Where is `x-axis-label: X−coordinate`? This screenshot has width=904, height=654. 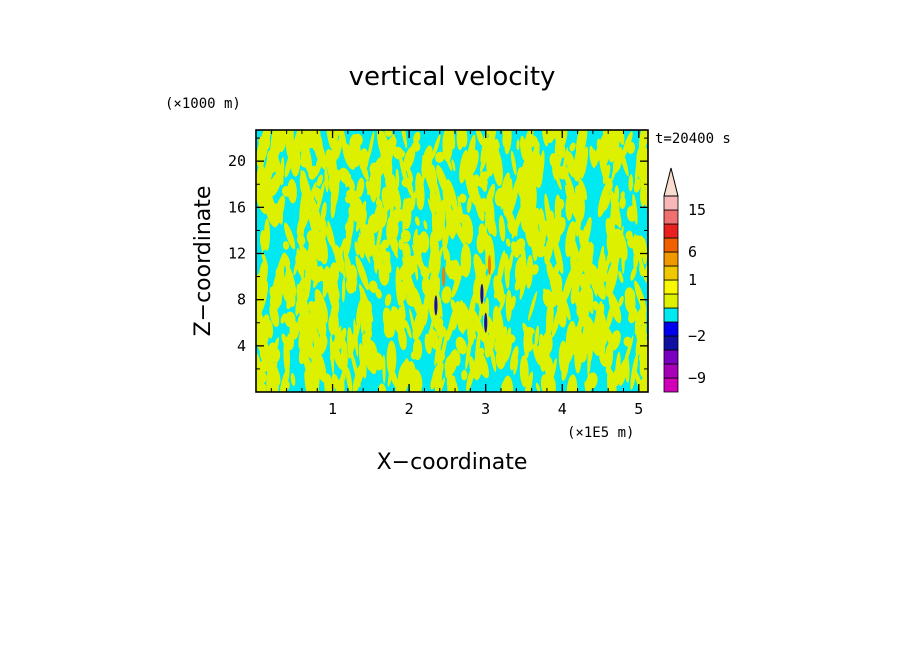 x-axis-label: X−coordinate is located at coordinates (452, 462).